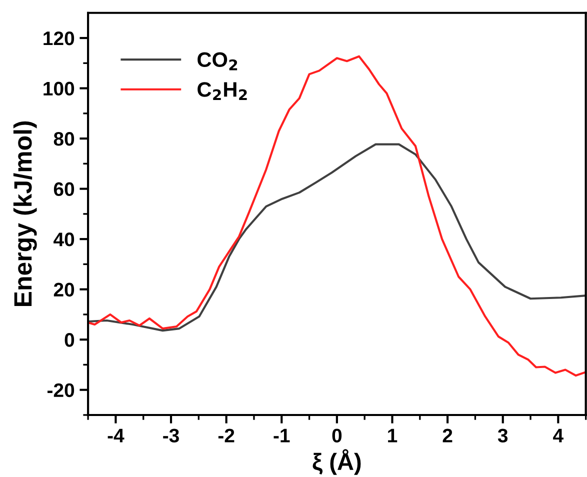  I want to click on y-tick-label: 20, so click(64, 289).